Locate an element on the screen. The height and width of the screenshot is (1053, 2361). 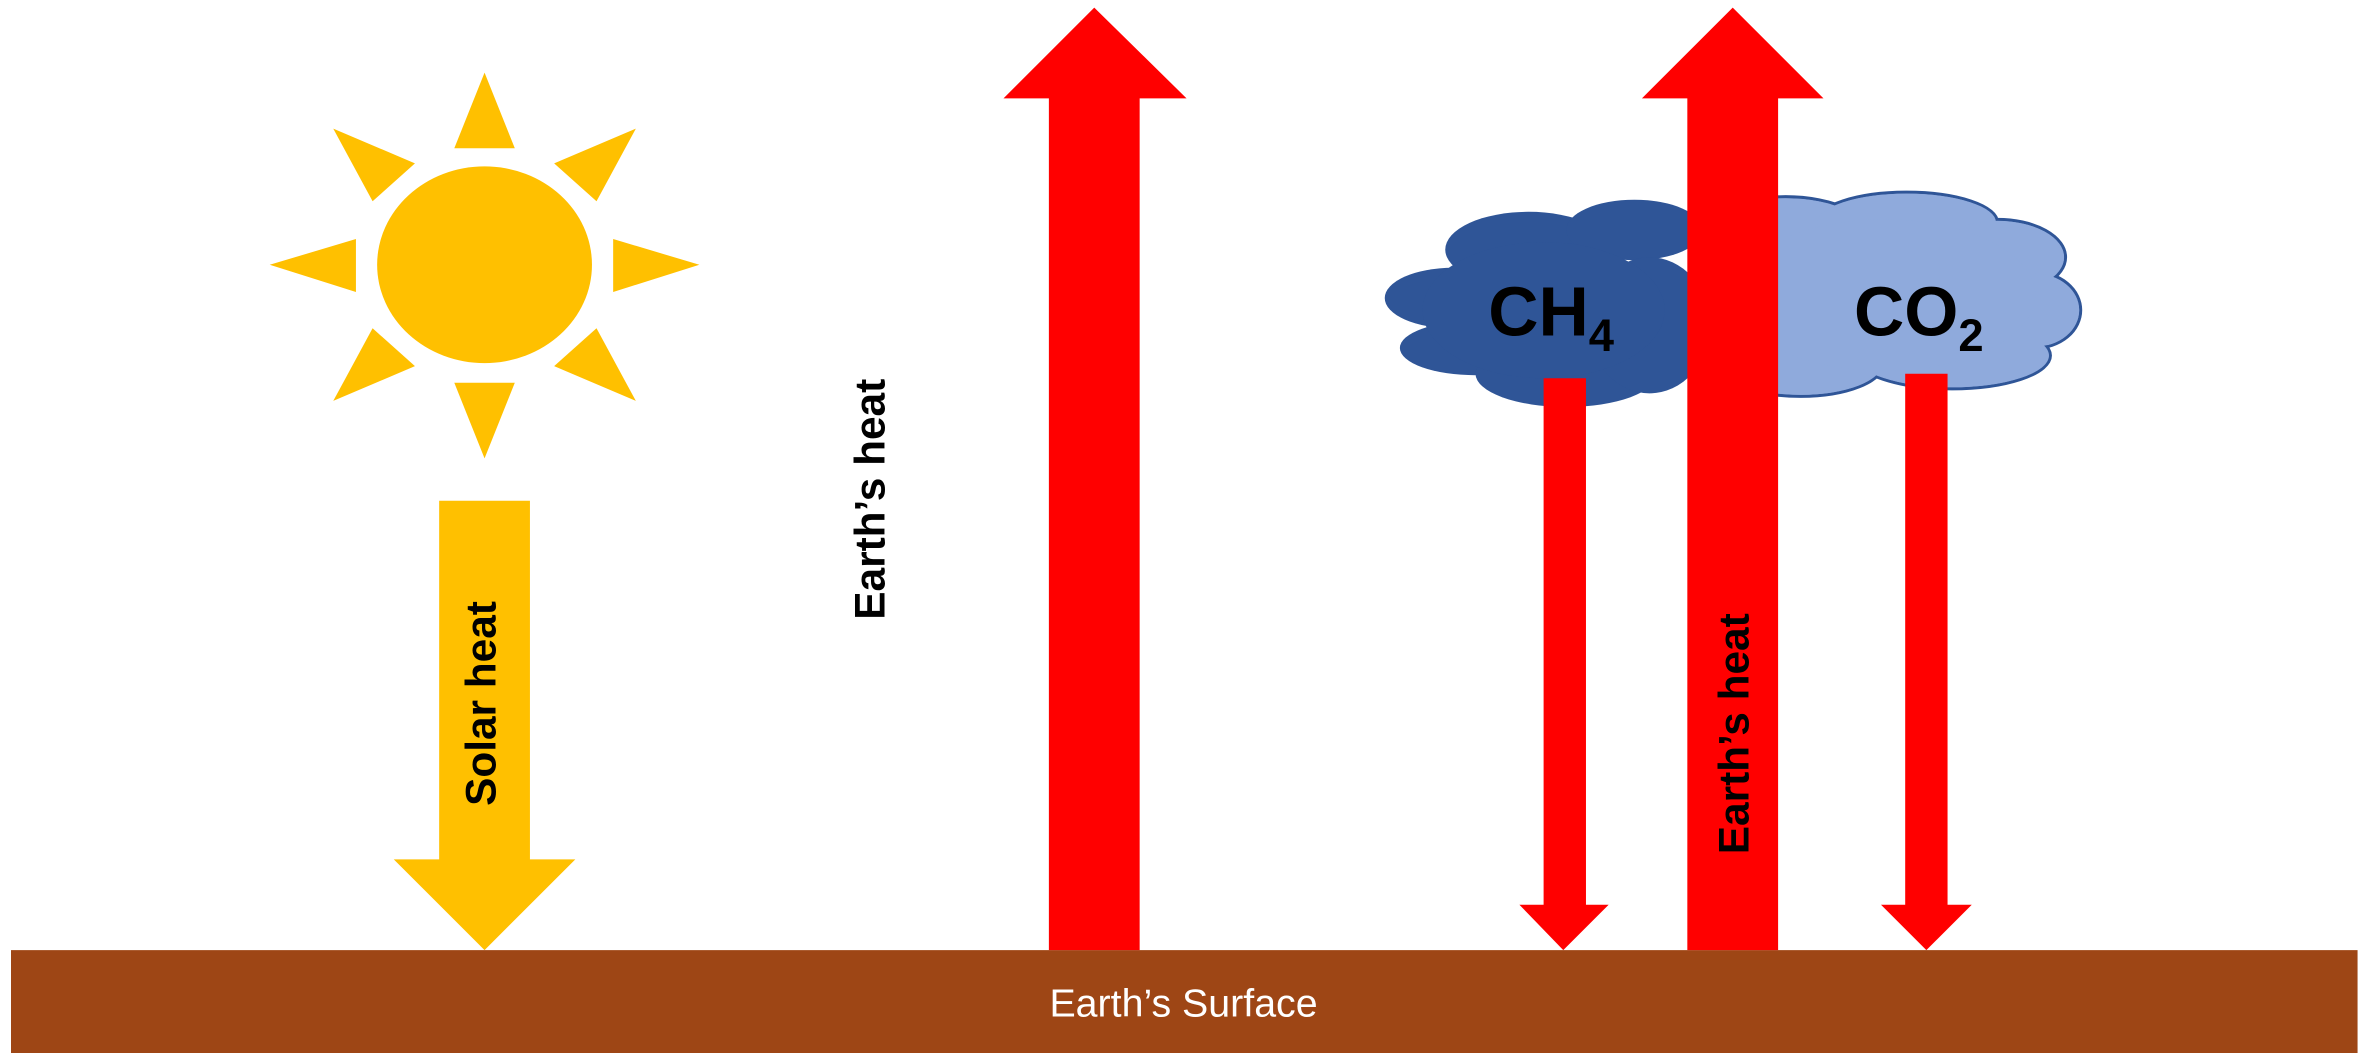
sun is located at coordinates (484, 265).